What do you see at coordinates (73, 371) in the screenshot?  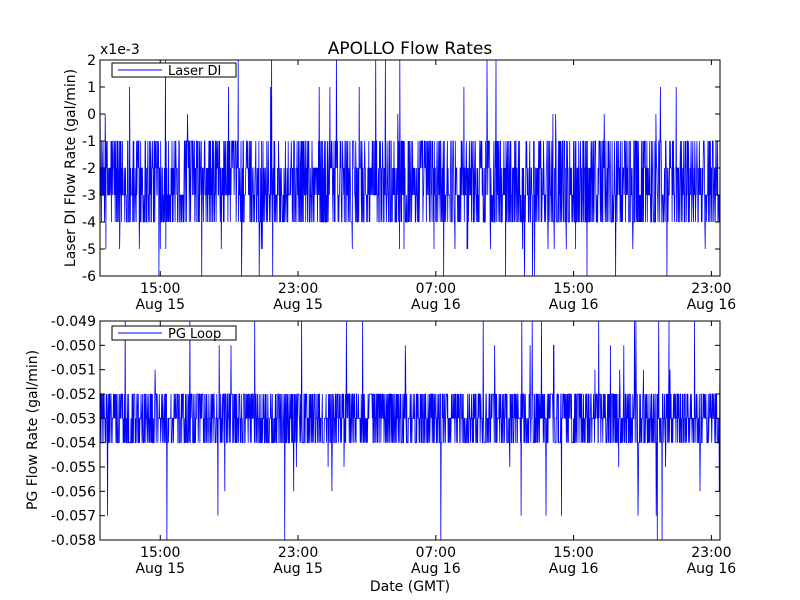 I see `y-tick-label: -0.051` at bounding box center [73, 371].